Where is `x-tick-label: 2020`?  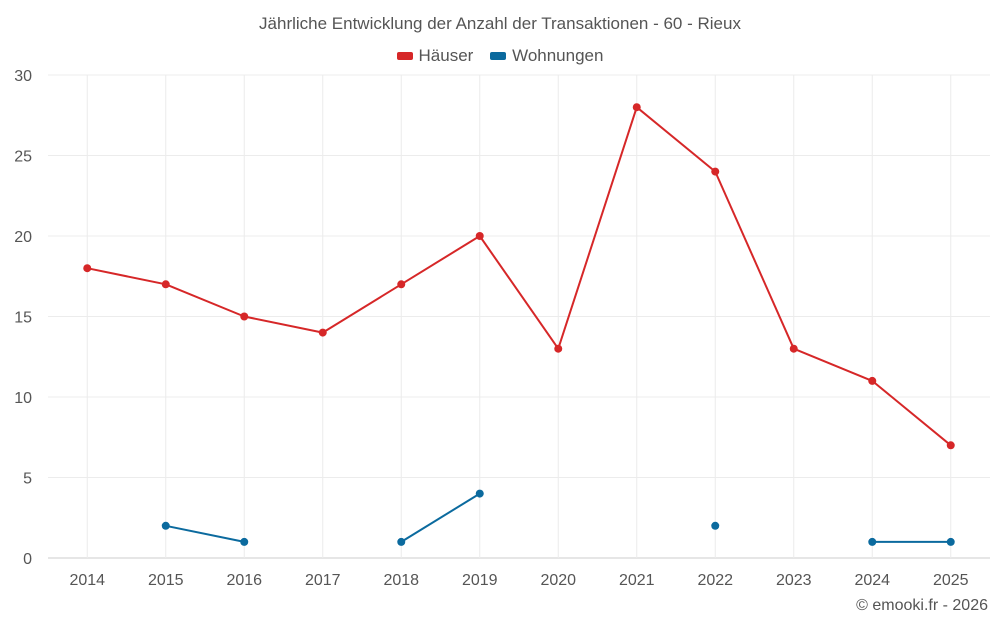 x-tick-label: 2020 is located at coordinates (558, 580).